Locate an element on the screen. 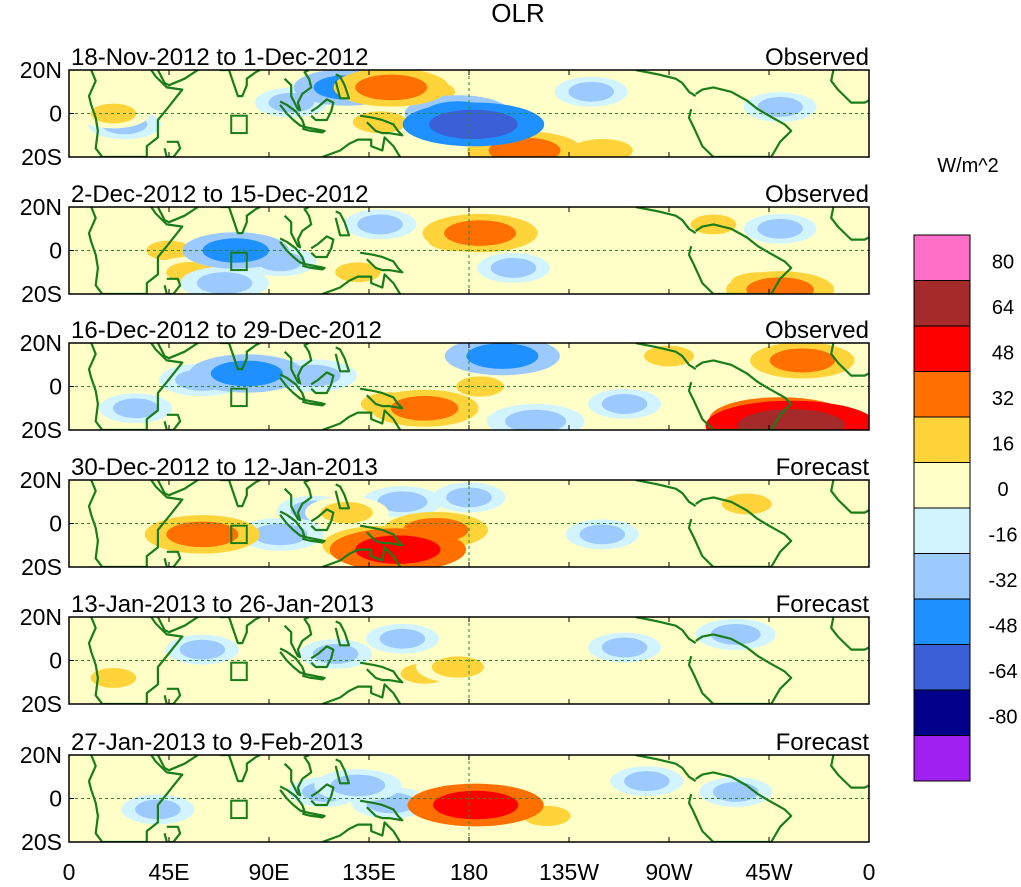 The width and height of the screenshot is (1021, 887). colorbar-level-label: 48 is located at coordinates (1003, 354).